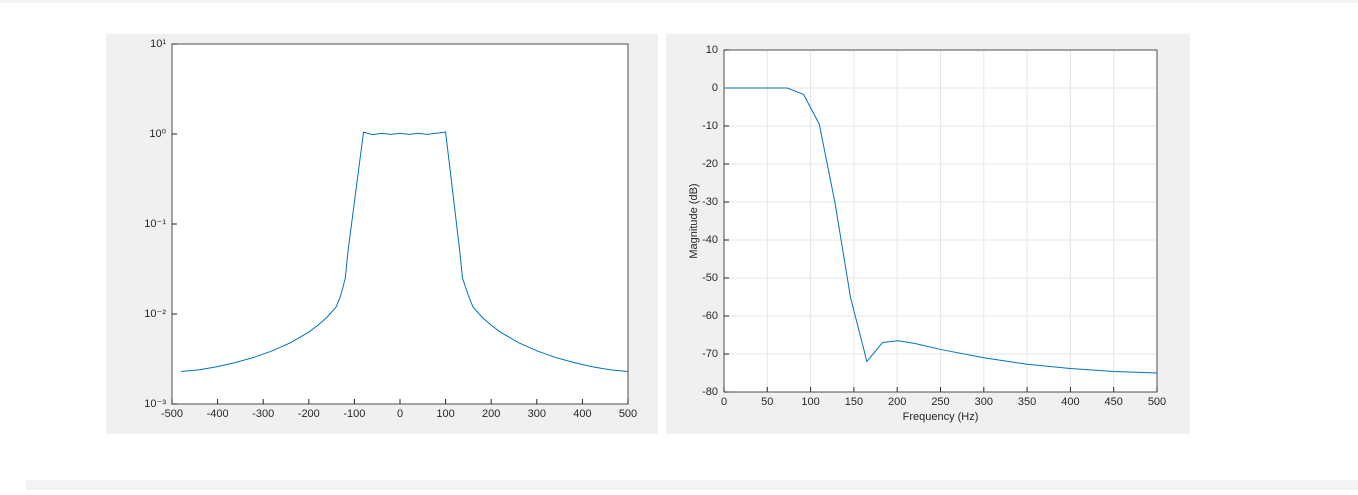 This screenshot has height=495, width=1358. Describe the element at coordinates (679, 1) in the screenshot. I see `top-strip` at that location.